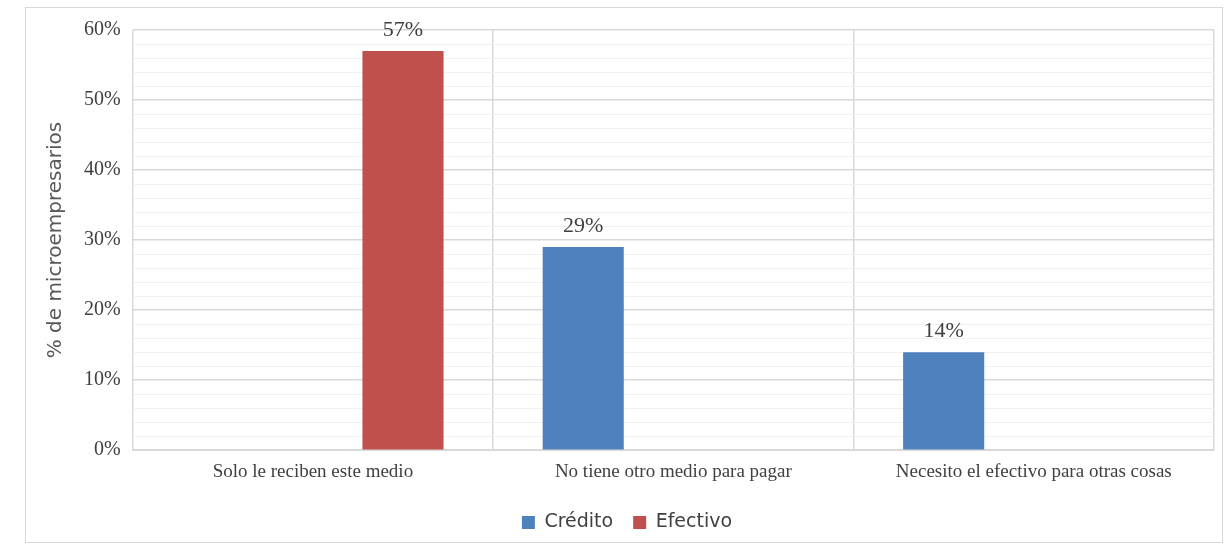 Image resolution: width=1226 pixels, height=546 pixels. Describe the element at coordinates (107, 448) in the screenshot. I see `y-tick-label: 0%` at that location.